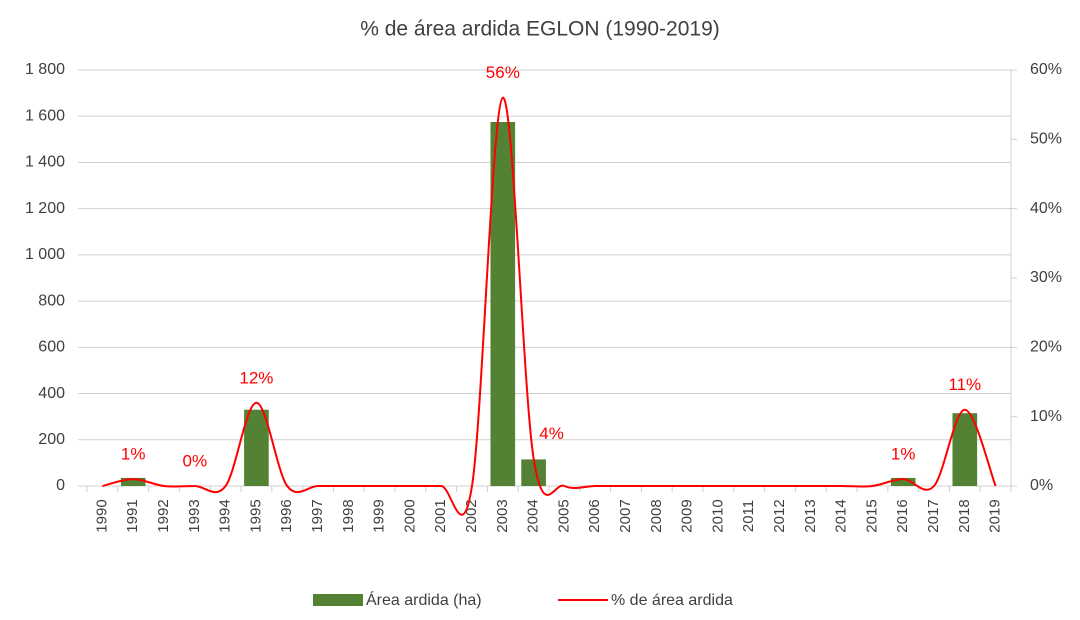  Describe the element at coordinates (424, 599) in the screenshot. I see `legend-label: Área ardida (ha)` at that location.